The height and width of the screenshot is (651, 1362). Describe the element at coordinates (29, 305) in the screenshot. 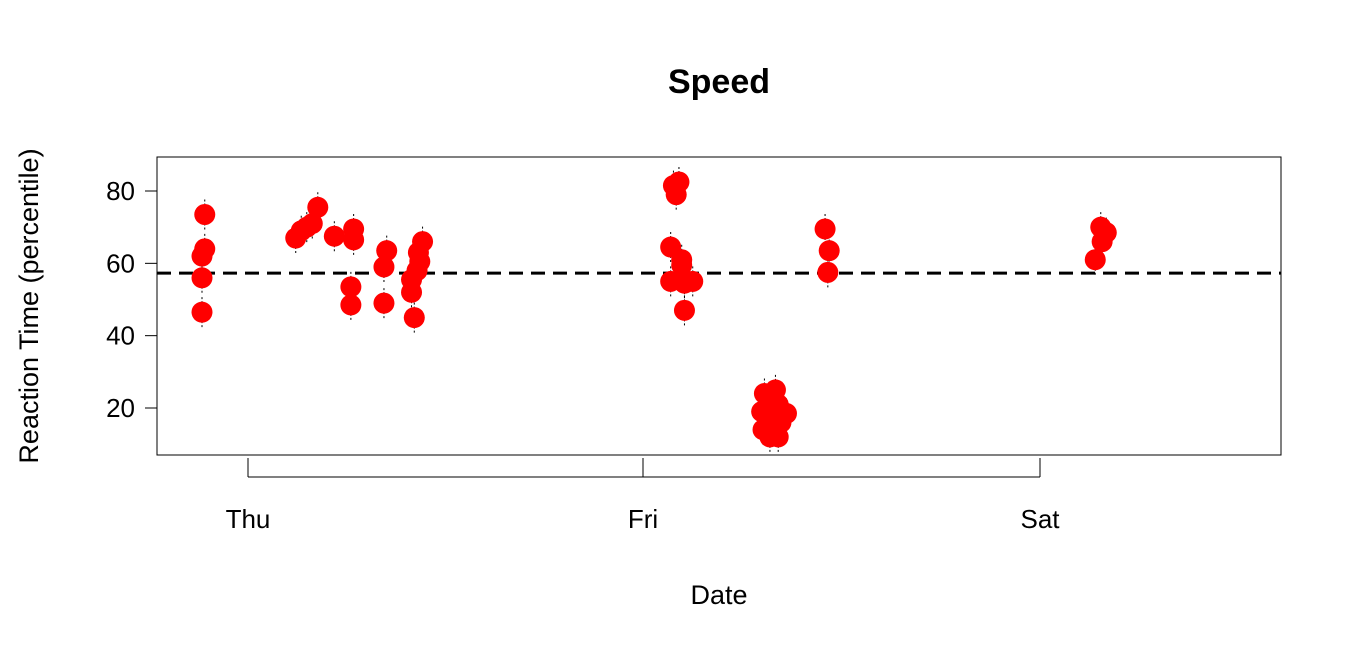

I see `y-axis-label: Reaction Time (percentile)` at that location.